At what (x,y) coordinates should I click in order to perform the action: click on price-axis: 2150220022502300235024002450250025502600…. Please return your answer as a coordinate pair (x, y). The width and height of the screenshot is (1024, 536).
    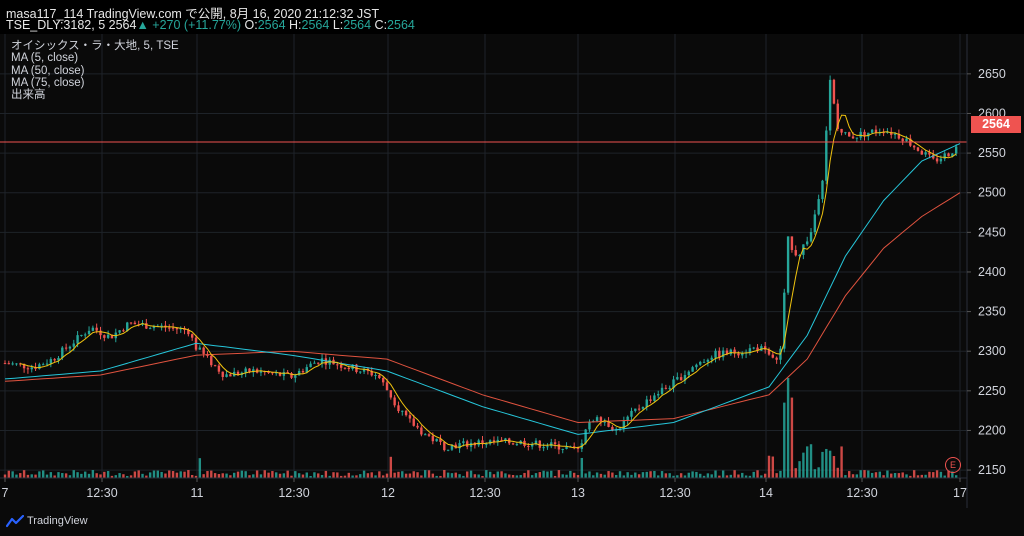
    Looking at the image, I should click on (986, 272).